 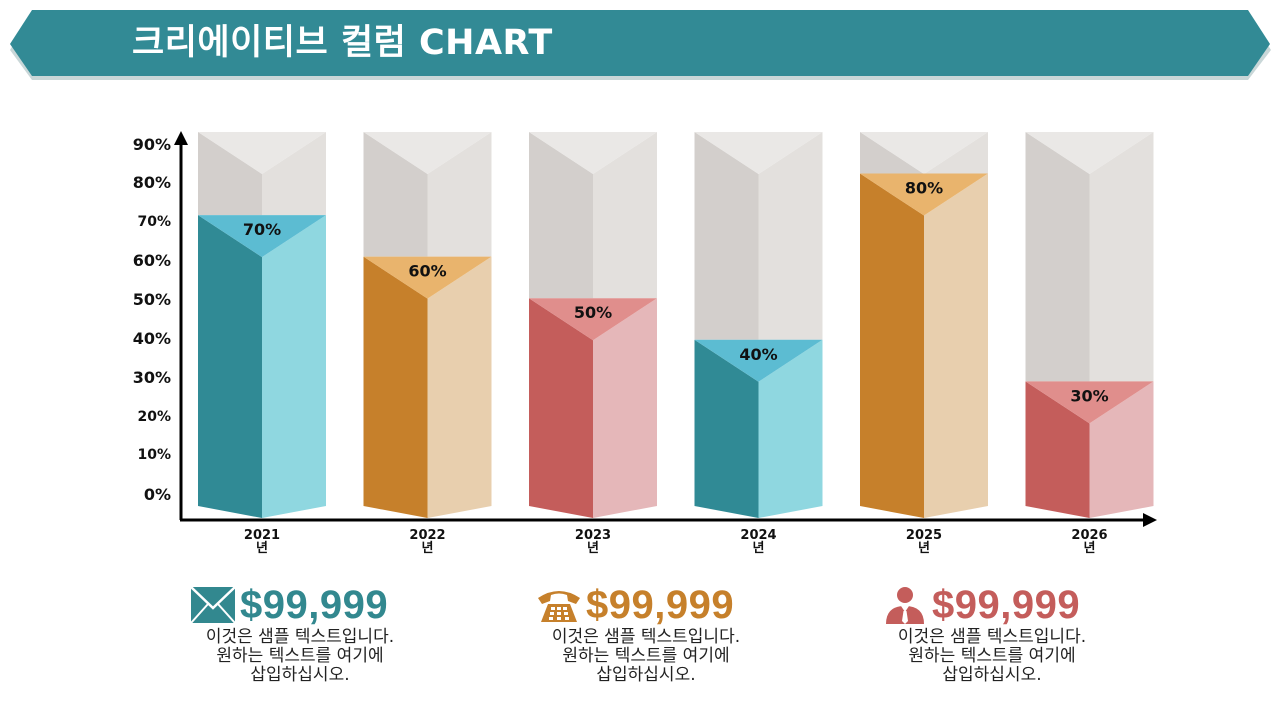 What do you see at coordinates (154, 222) in the screenshot?
I see `y-tick-label: 70%` at bounding box center [154, 222].